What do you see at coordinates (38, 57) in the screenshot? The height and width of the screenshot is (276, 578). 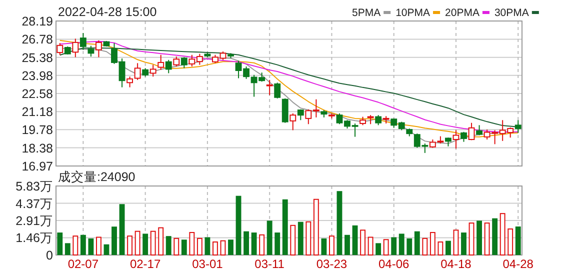 I see `y-tick-label: 25.38` at bounding box center [38, 57].